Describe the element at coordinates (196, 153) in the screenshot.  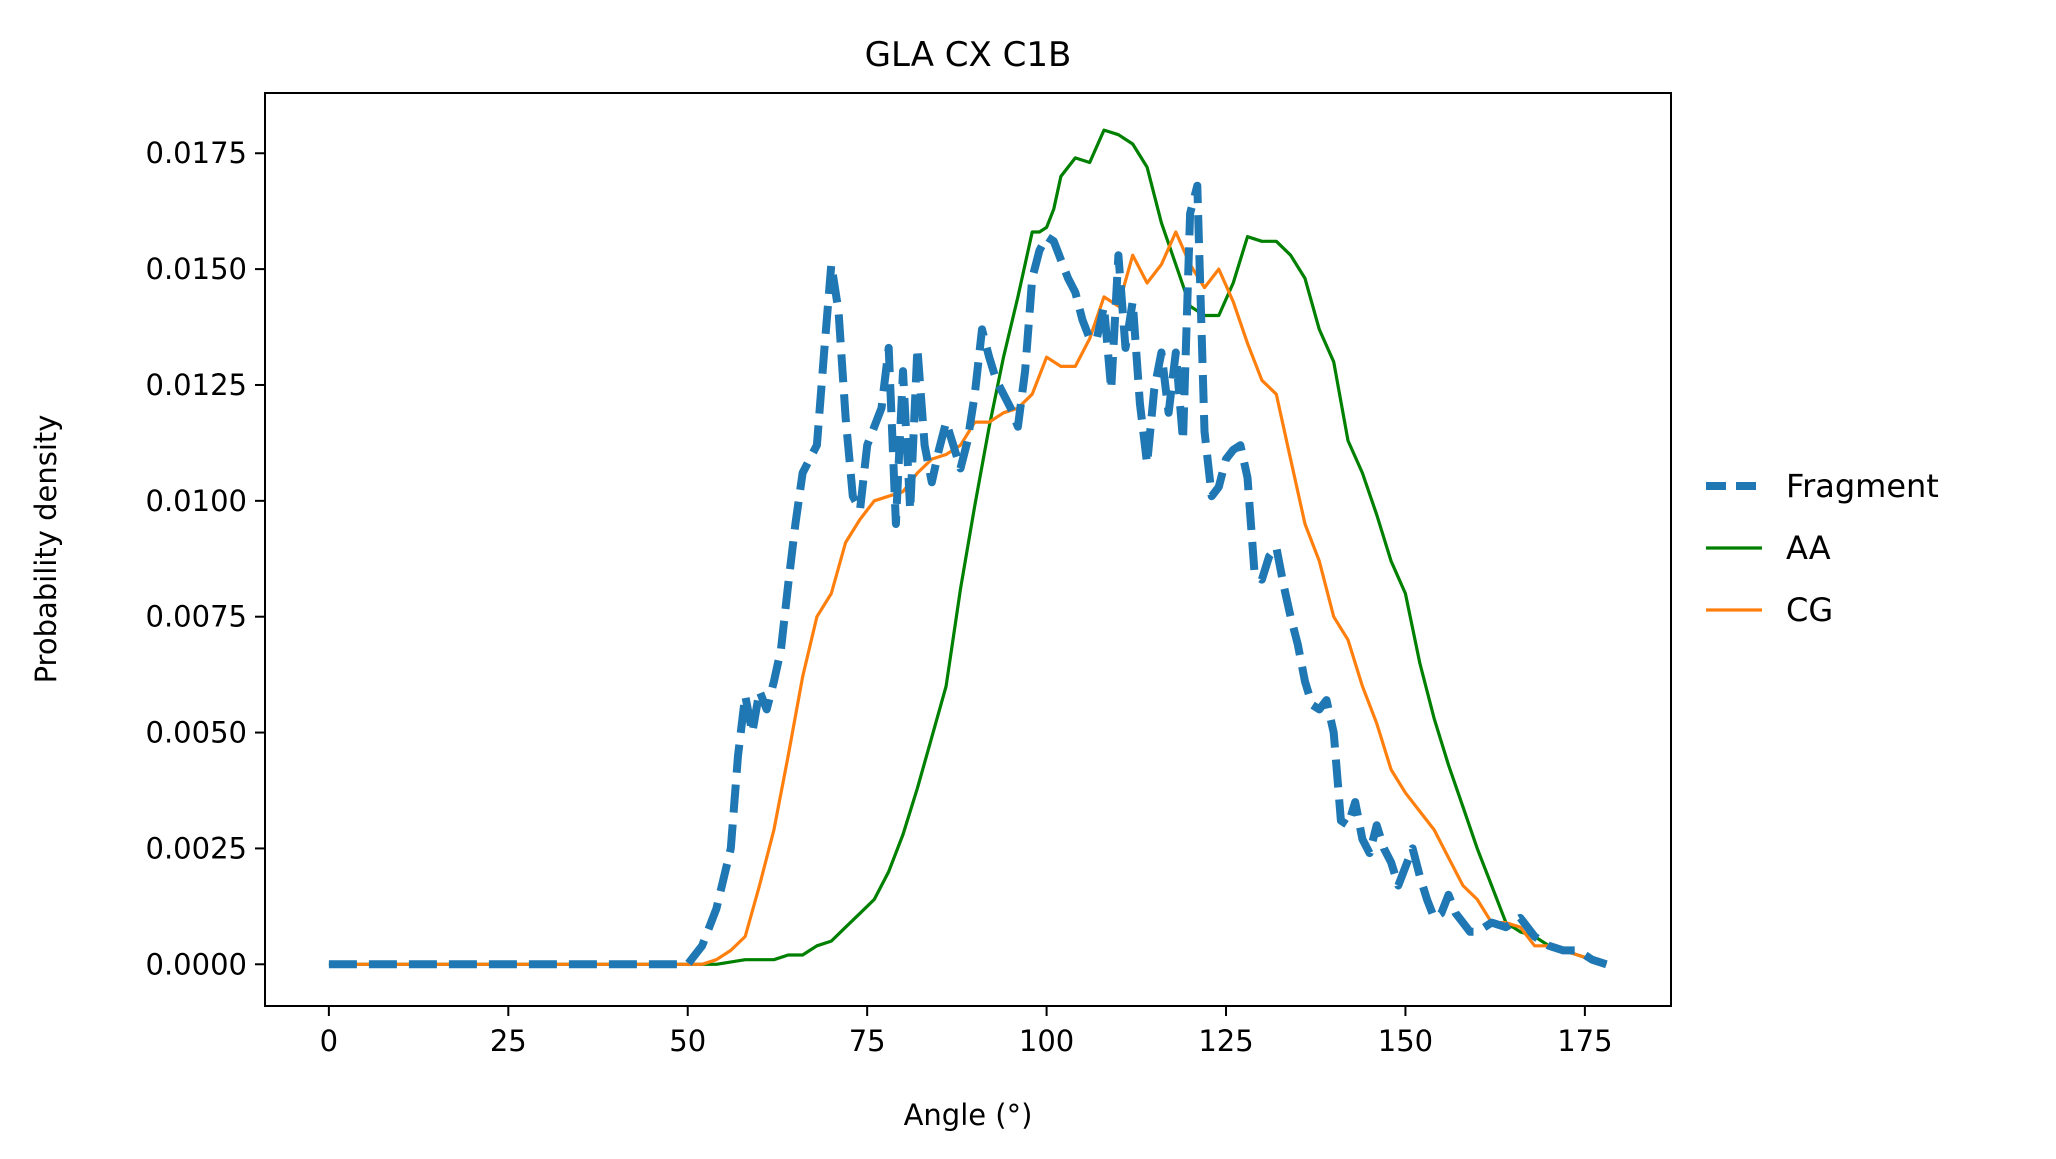
I see `y-tick-label: 0.0175` at that location.